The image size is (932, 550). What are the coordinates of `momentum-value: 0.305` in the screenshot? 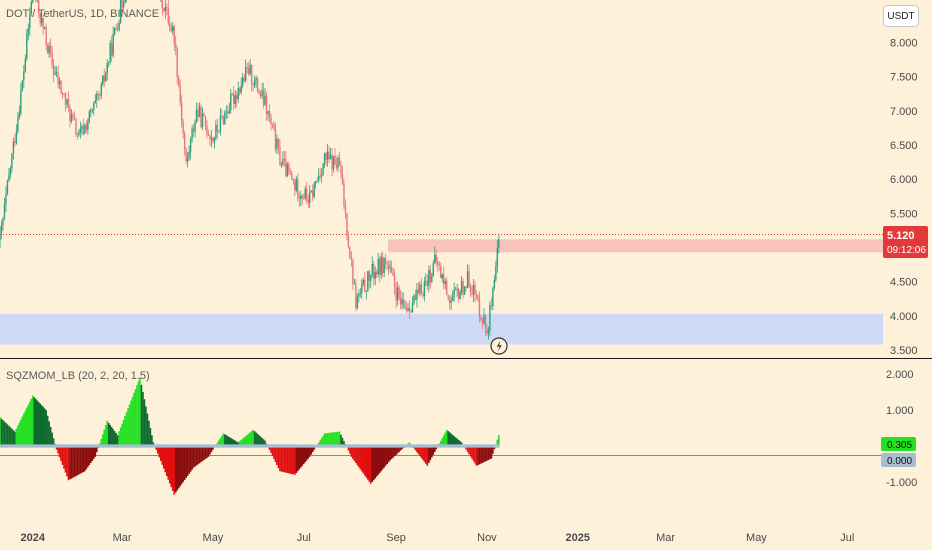 It's located at (899, 445).